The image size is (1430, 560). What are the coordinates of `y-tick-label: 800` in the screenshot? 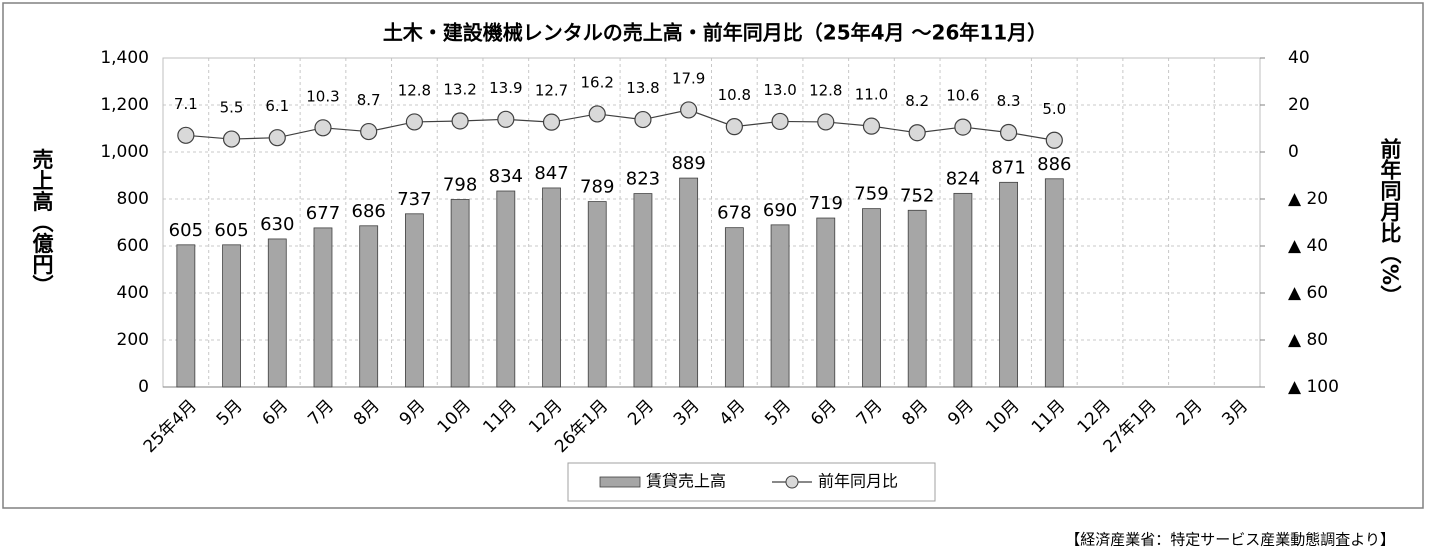 It's located at (133, 199).